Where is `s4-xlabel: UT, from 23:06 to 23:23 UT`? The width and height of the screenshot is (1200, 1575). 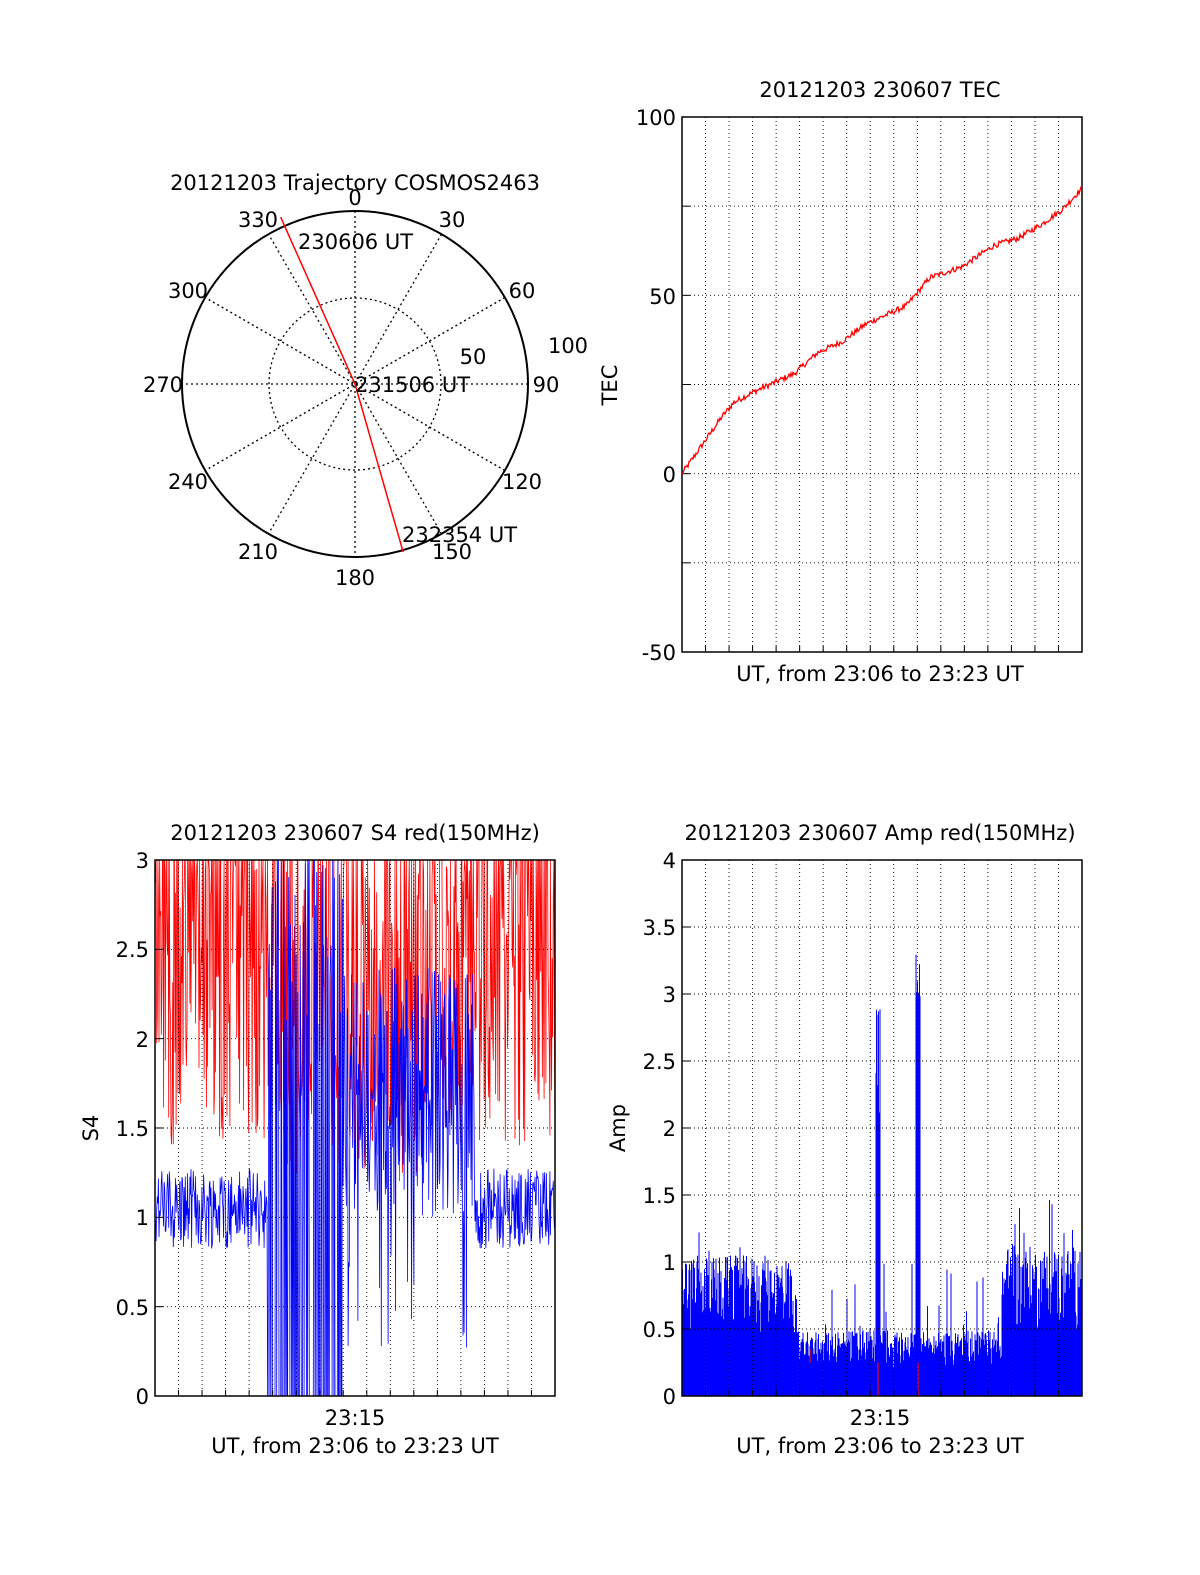
s4-xlabel: UT, from 23:06 to 23:23 UT is located at coordinates (355, 1446).